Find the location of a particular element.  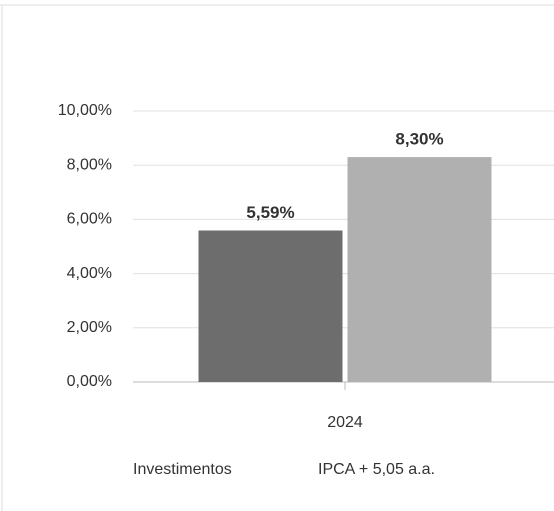

value-label: 8,30% is located at coordinates (419, 139).